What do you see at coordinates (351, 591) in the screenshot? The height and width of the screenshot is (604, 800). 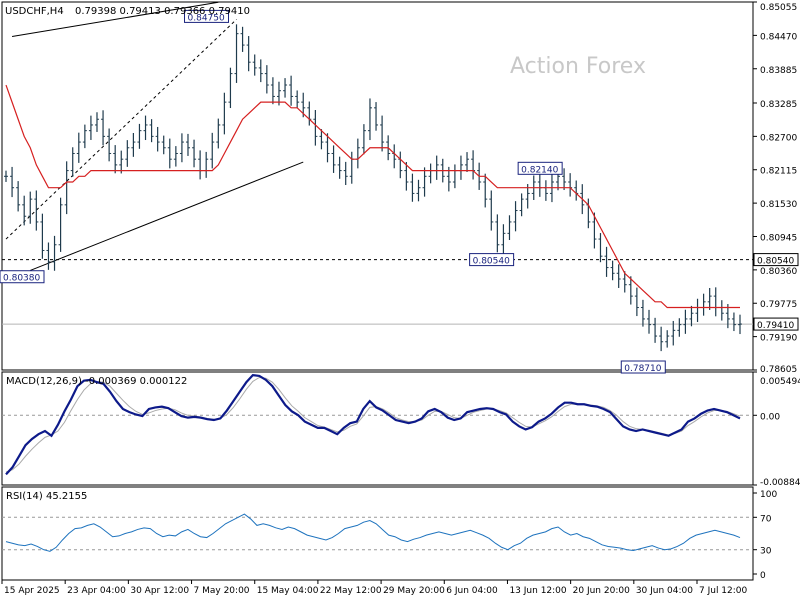 I see `time-tick-label: 22 May 12:00` at bounding box center [351, 591].